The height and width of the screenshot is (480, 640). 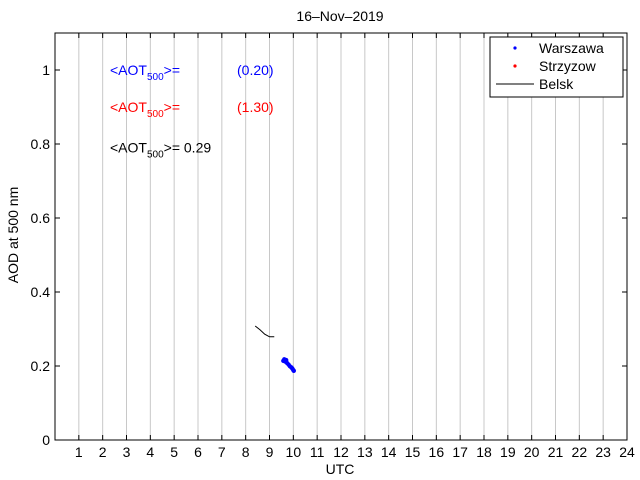 I want to click on series-layer, so click(x=275, y=349).